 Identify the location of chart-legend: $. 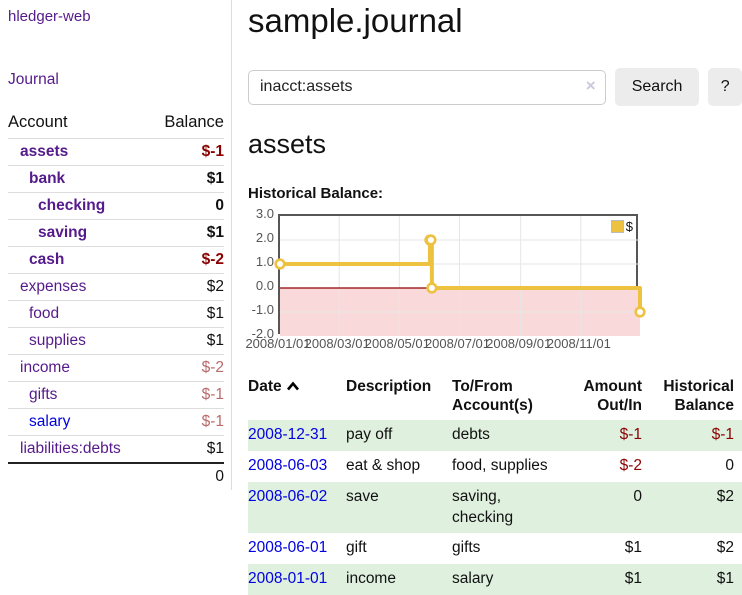
(621, 226).